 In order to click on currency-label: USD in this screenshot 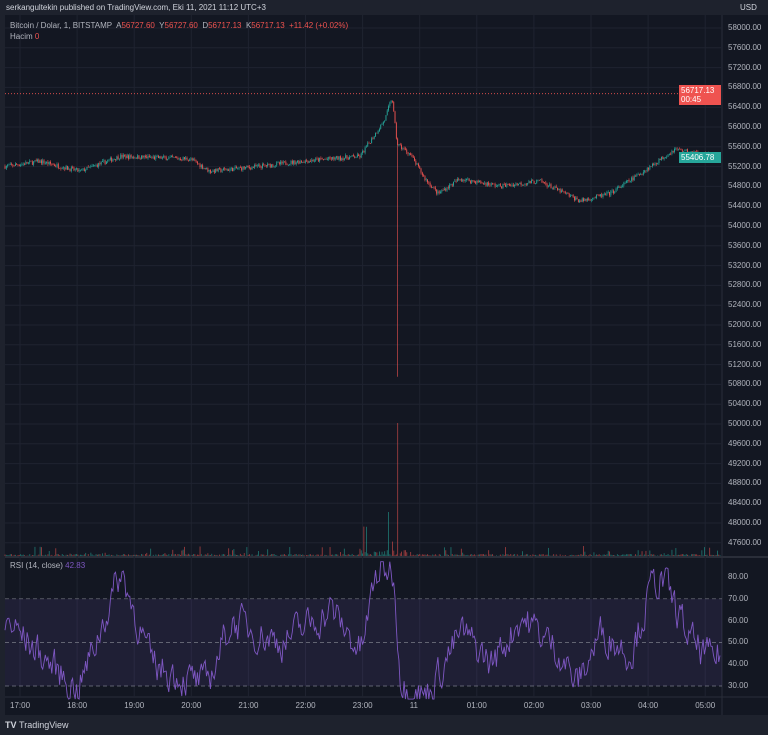, I will do `click(748, 7)`.